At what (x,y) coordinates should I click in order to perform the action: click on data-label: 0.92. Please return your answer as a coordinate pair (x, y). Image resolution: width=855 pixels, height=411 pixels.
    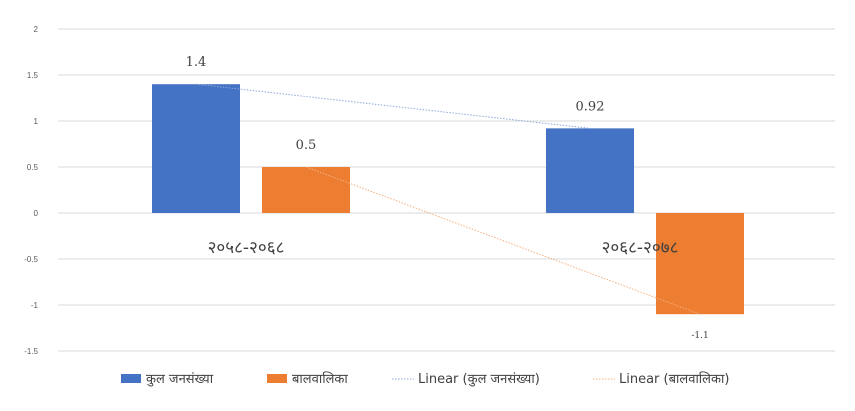
    Looking at the image, I should click on (590, 106).